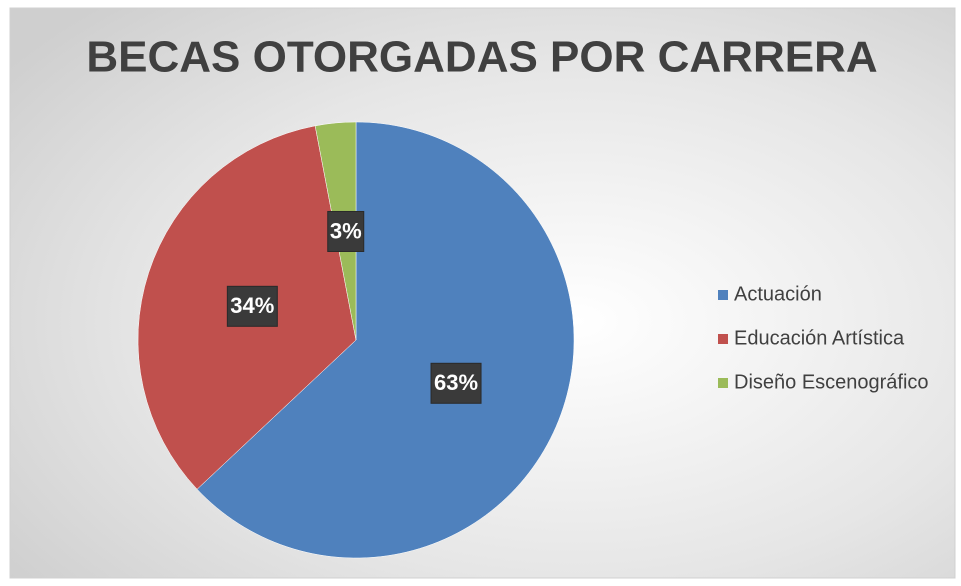 The image size is (961, 586). I want to click on legend-label: Actuación, so click(778, 294).